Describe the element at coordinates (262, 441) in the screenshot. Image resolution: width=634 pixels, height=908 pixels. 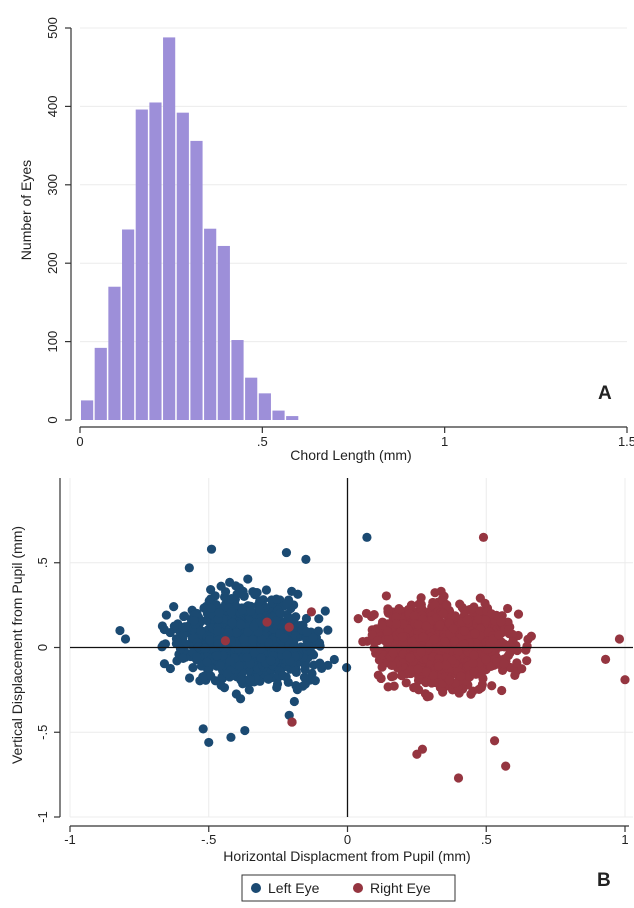
I see `x-tick-label: .5` at that location.